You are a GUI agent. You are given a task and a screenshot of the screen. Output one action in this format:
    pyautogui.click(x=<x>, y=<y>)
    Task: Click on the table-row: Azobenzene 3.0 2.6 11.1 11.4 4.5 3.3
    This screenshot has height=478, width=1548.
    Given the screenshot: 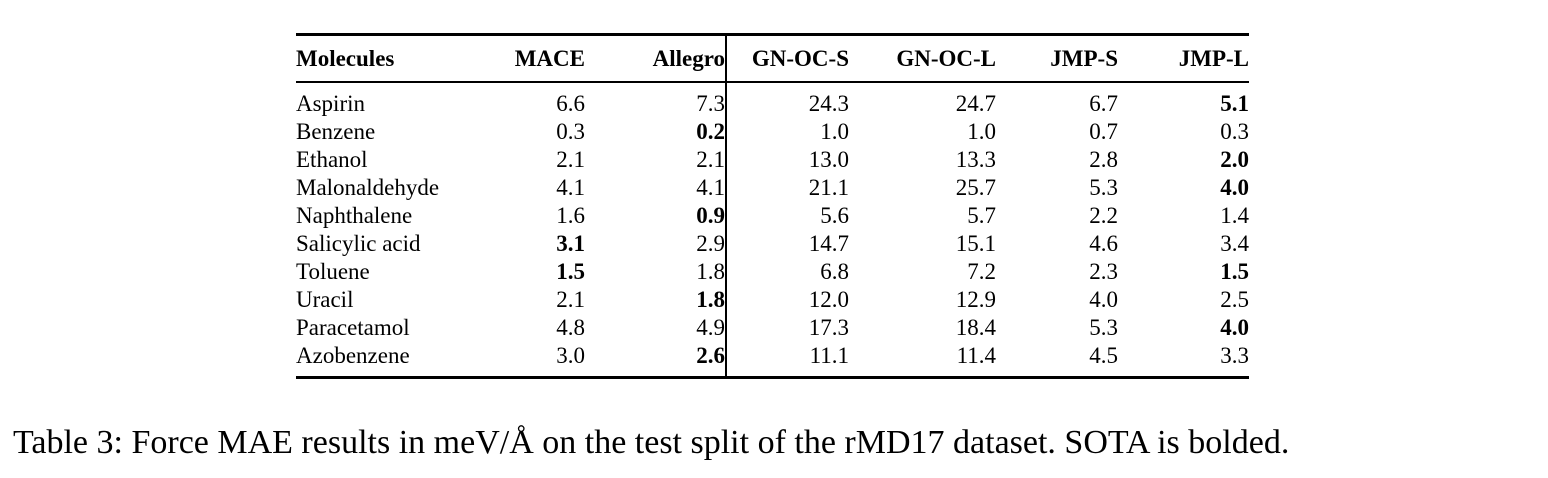 What is the action you would take?
    pyautogui.click(x=772, y=360)
    